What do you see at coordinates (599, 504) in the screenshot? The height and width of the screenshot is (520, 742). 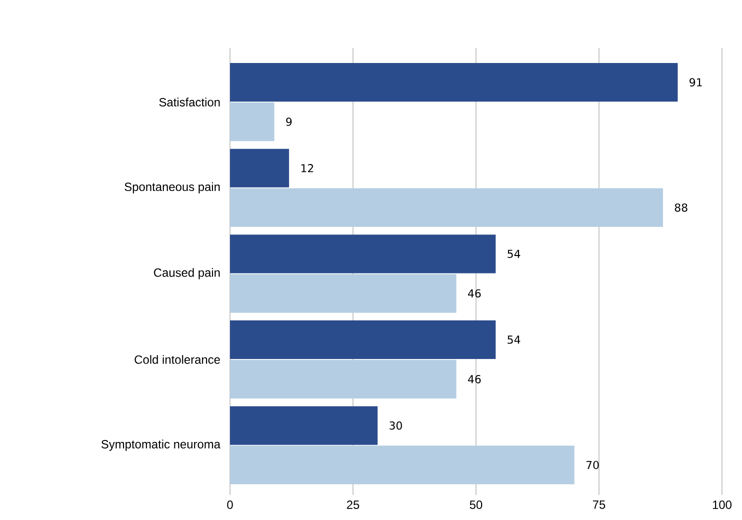 I see `x-tick-label: 75` at bounding box center [599, 504].